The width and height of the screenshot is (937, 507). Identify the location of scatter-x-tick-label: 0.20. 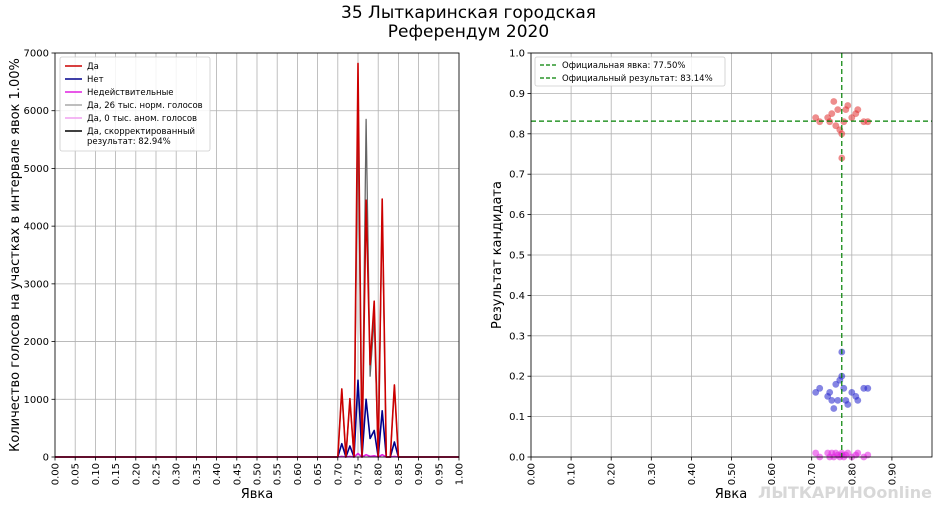
(612, 474).